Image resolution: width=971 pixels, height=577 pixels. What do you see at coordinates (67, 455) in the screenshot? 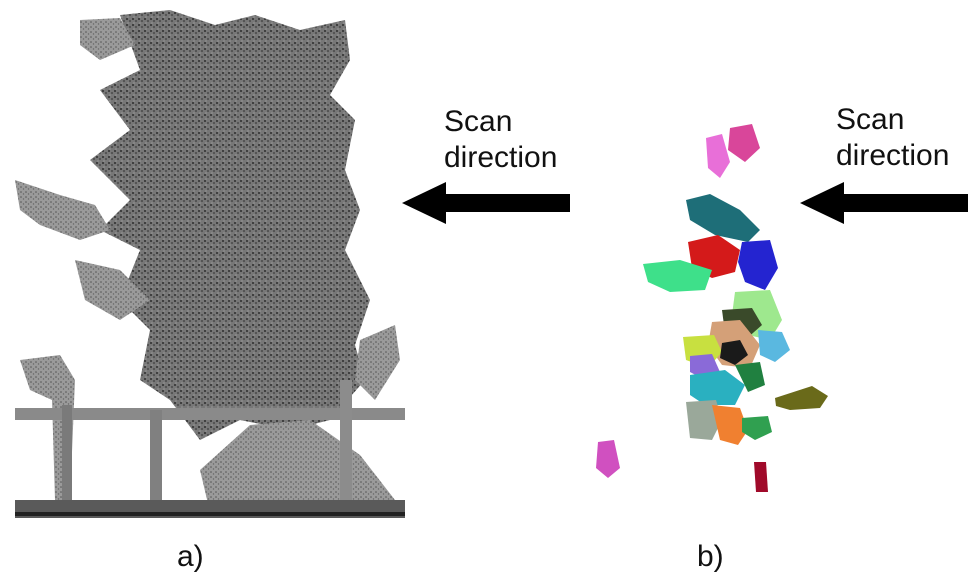
I see `left-post` at bounding box center [67, 455].